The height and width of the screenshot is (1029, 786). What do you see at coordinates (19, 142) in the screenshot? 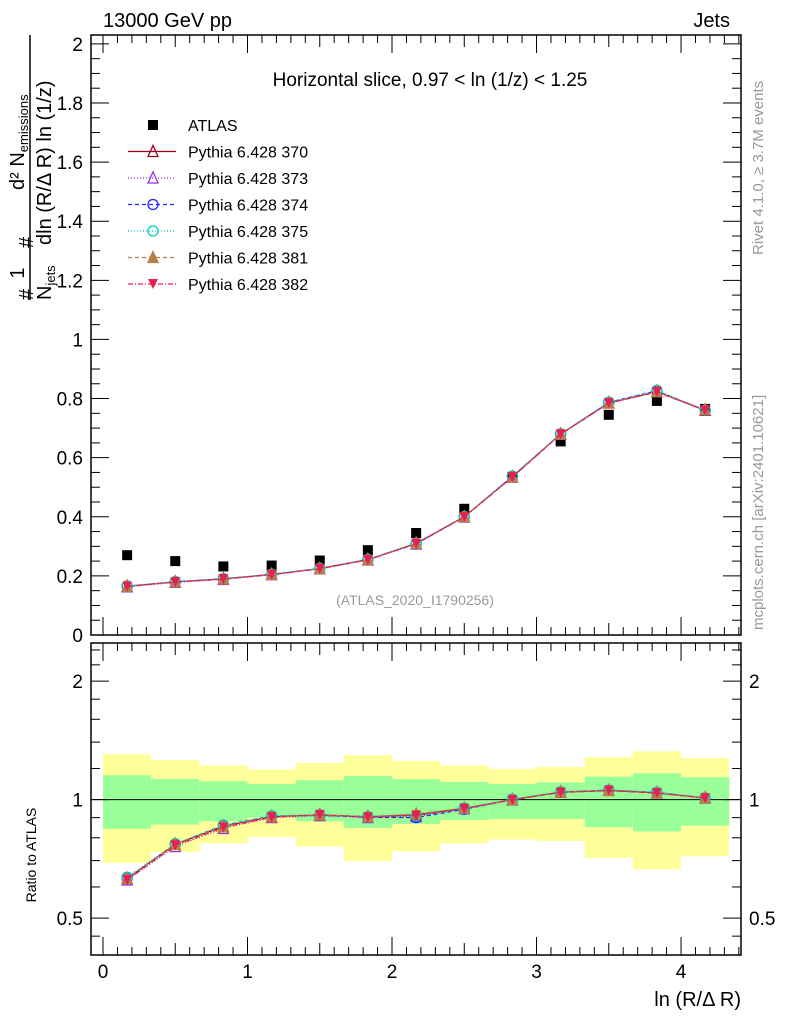
I see `ylabel-numerator: d² Nemissions` at bounding box center [19, 142].